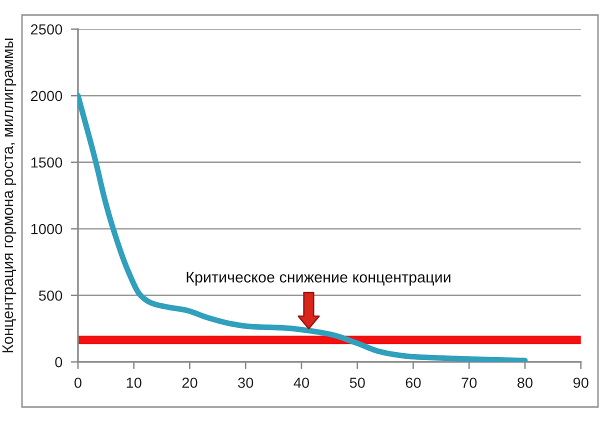 Image resolution: width=614 pixels, height=435 pixels. I want to click on y-tick-label: 2500, so click(46, 29).